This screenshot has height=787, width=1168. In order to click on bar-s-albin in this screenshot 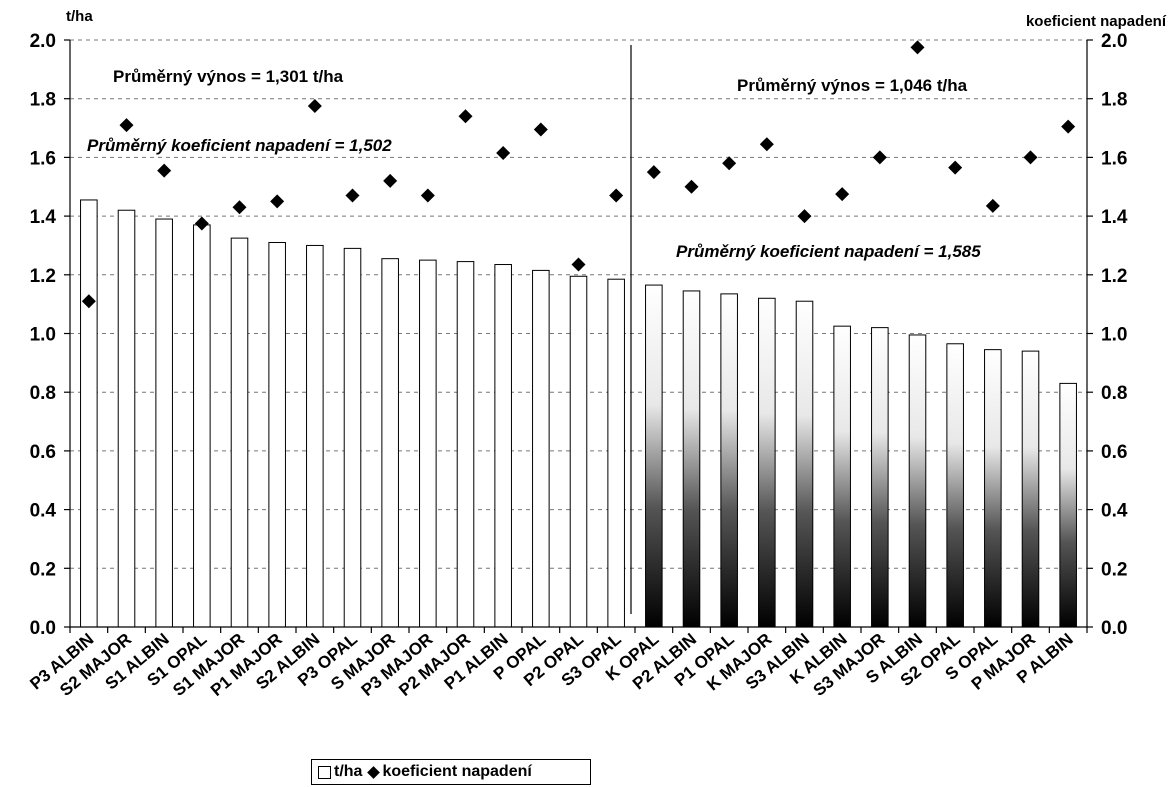, I will do `click(917, 481)`.